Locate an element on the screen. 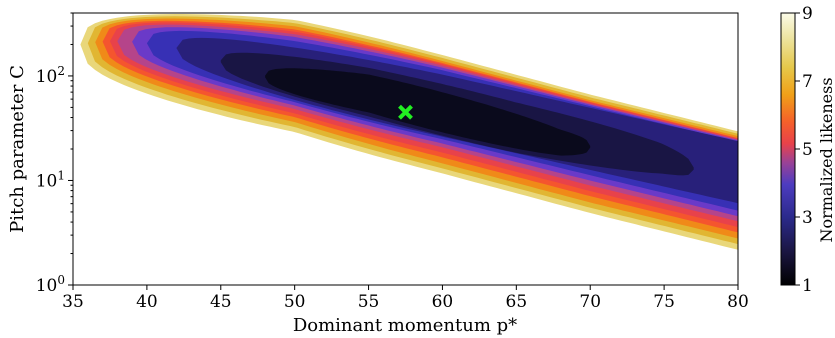  best-fit-marker is located at coordinates (405, 112).